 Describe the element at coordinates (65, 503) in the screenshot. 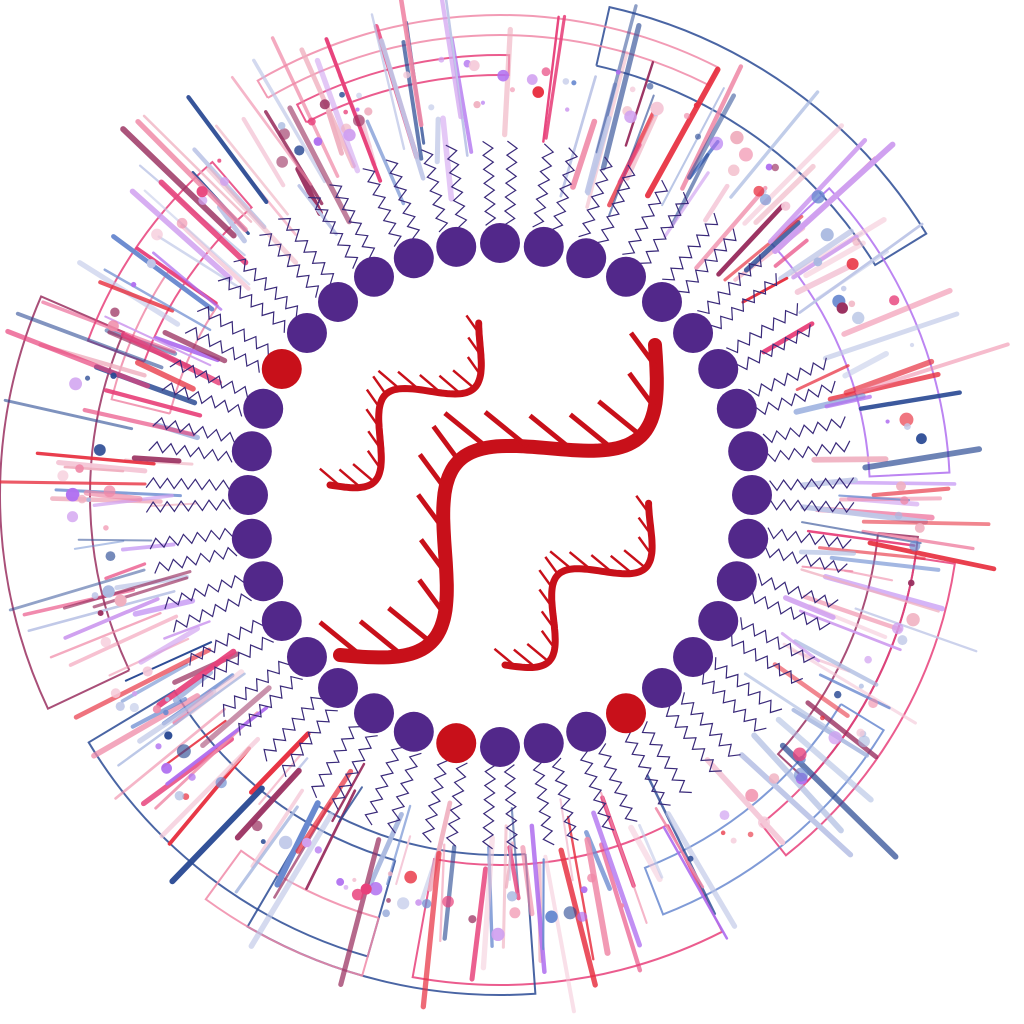

I see `arc-bracket` at that location.